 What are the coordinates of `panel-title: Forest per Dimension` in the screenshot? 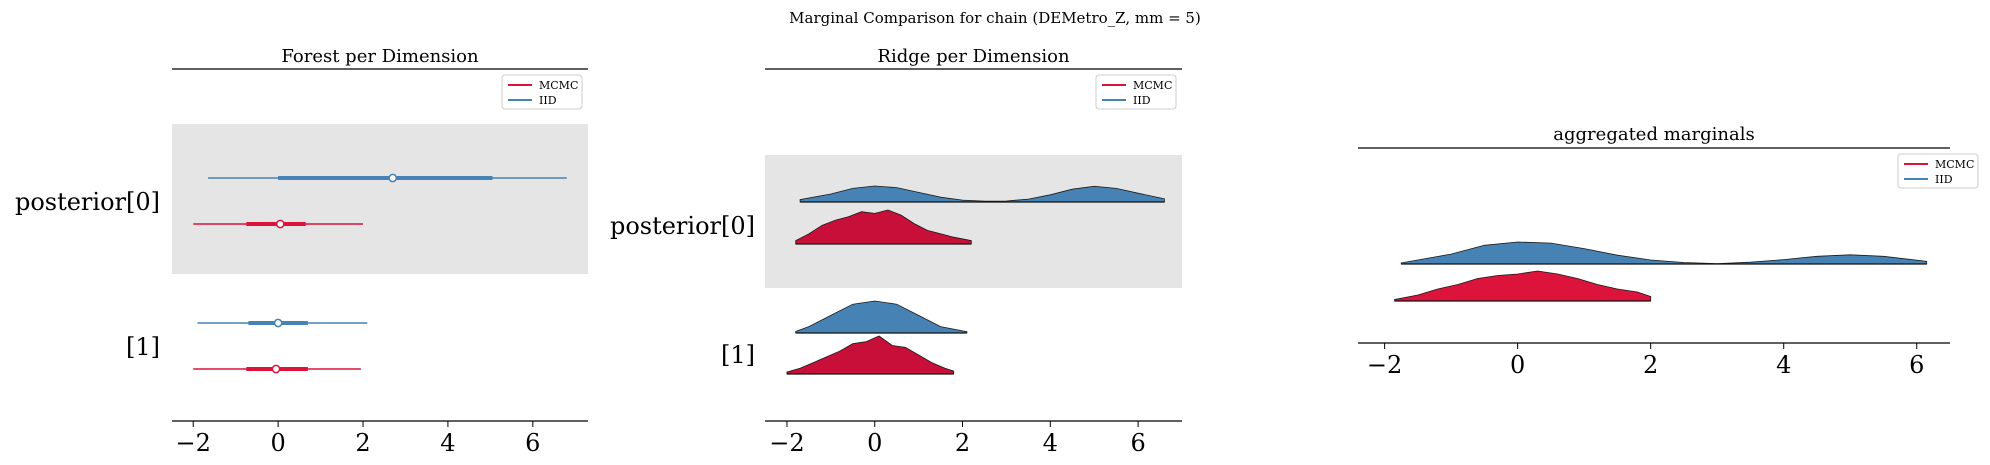 It's located at (380, 56).